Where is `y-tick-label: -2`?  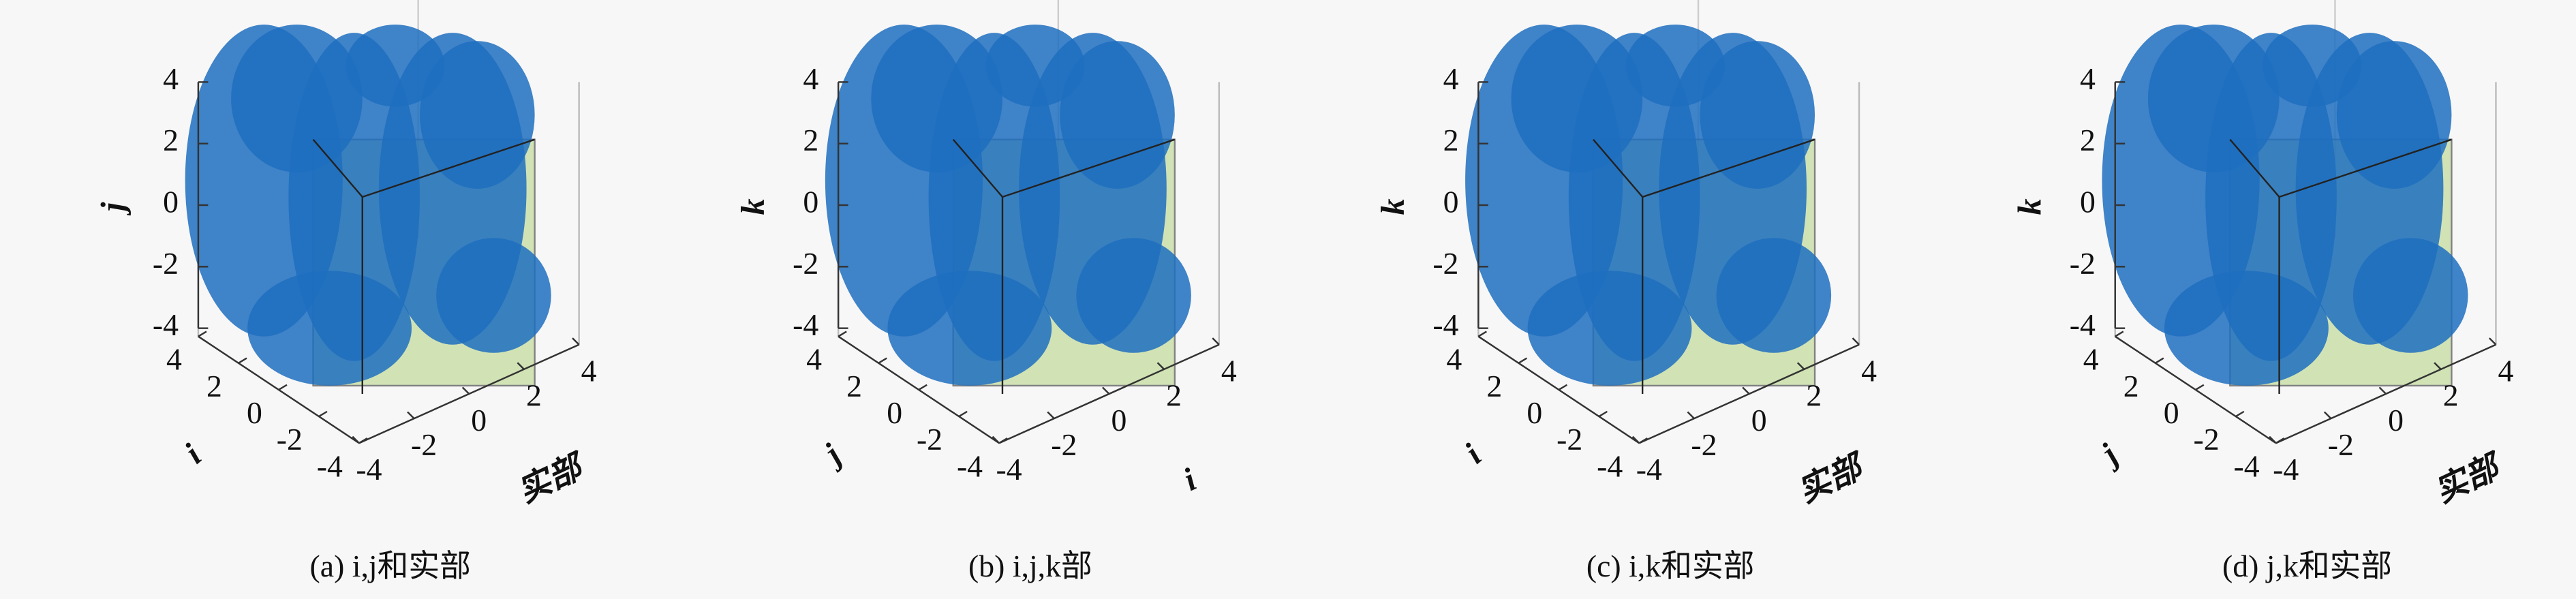
y-tick-label: -2 is located at coordinates (424, 444).